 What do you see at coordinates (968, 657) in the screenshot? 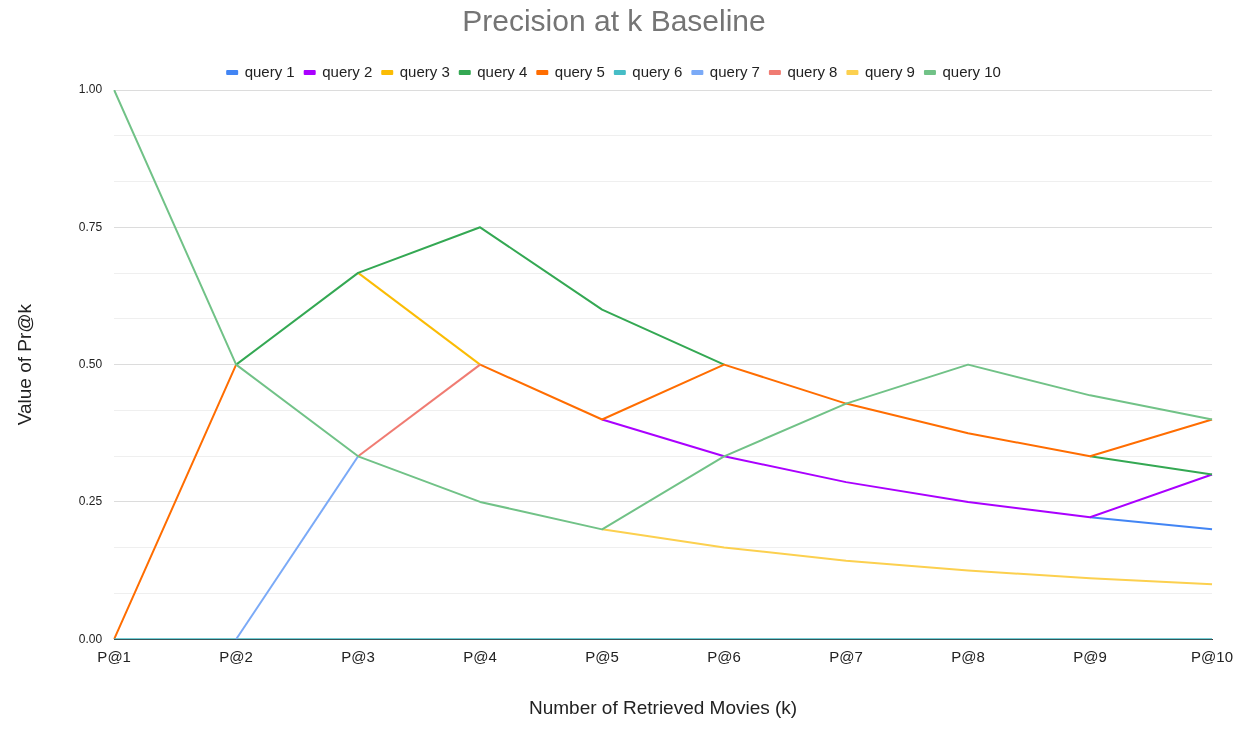
I see `x-tick-label: P@8` at bounding box center [968, 657].